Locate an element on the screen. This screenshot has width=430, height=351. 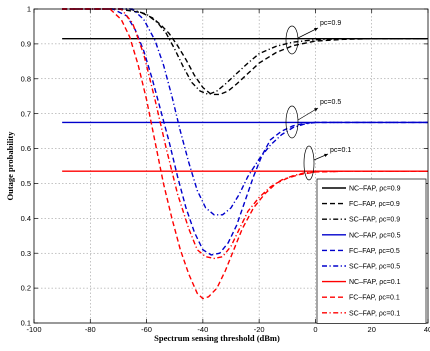
x-axis-title: Spectrum sensing threshold (dBm) is located at coordinates (217, 338).